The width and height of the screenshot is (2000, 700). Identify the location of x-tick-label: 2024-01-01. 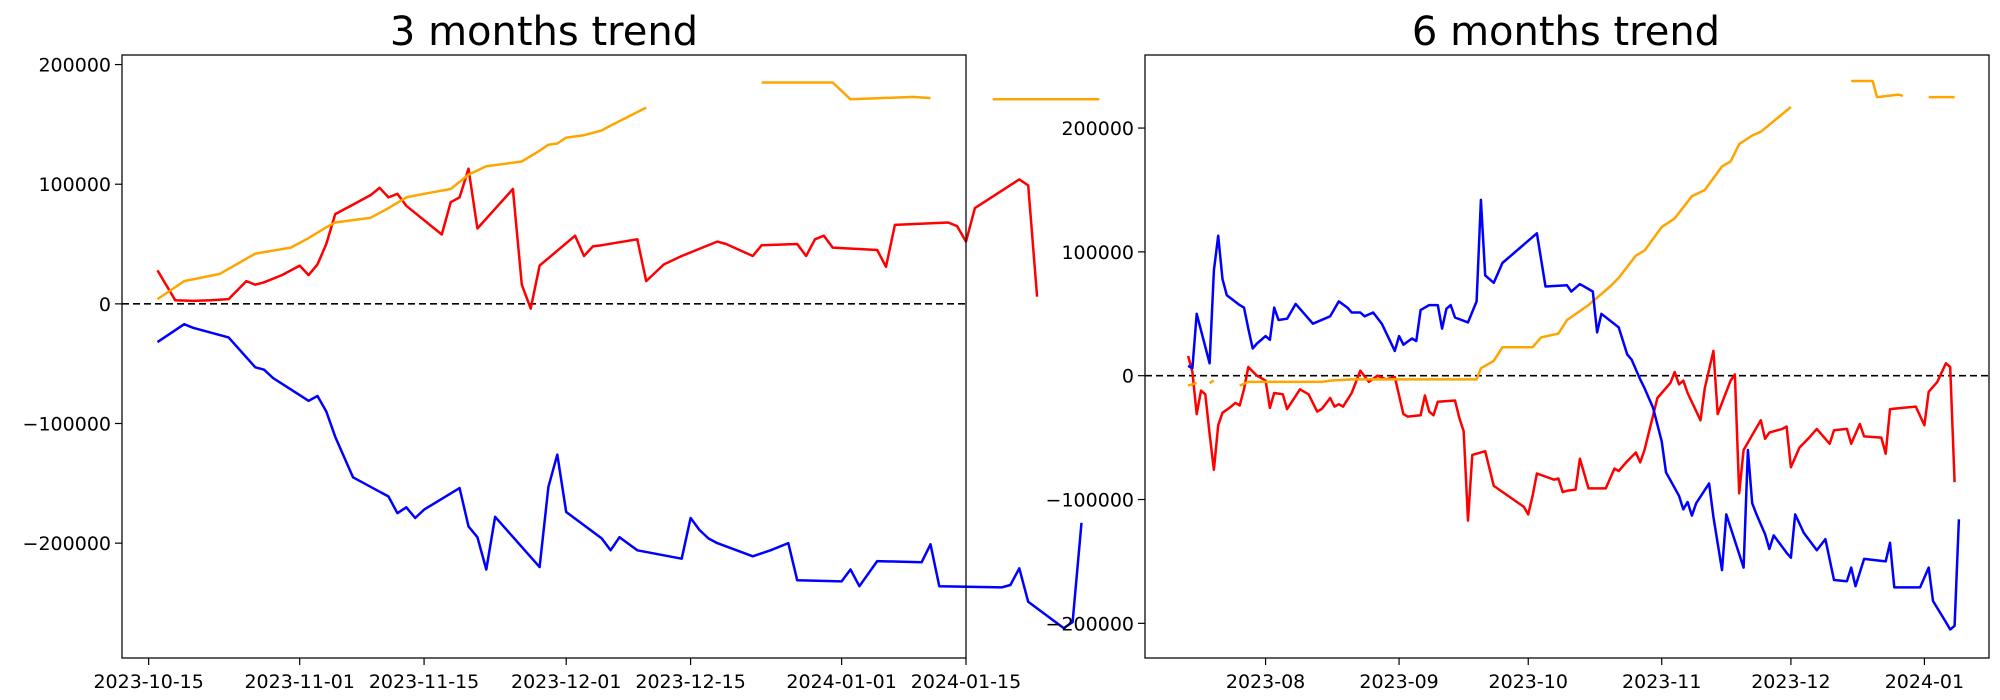
(841, 682).